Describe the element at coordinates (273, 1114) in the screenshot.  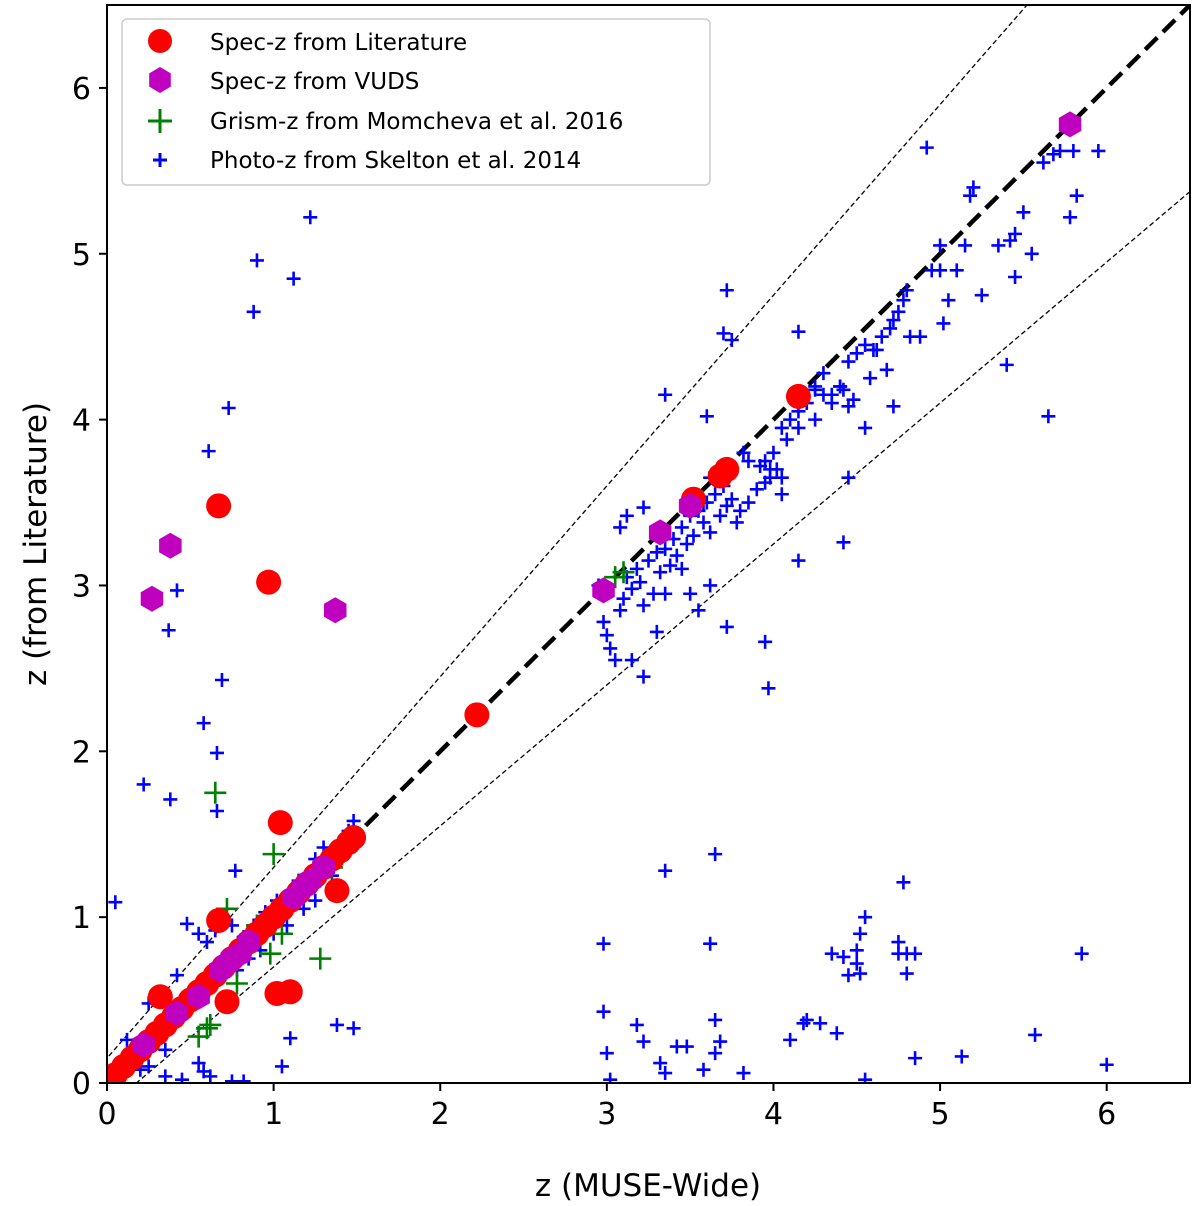
I see `x-tick-label: 1` at that location.